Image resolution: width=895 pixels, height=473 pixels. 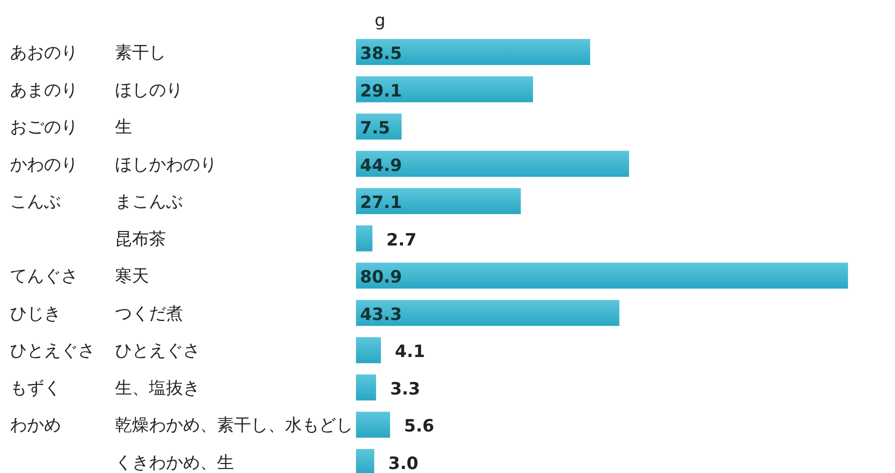 What do you see at coordinates (52, 351) in the screenshot?
I see `text: ひとえぐさ` at bounding box center [52, 351].